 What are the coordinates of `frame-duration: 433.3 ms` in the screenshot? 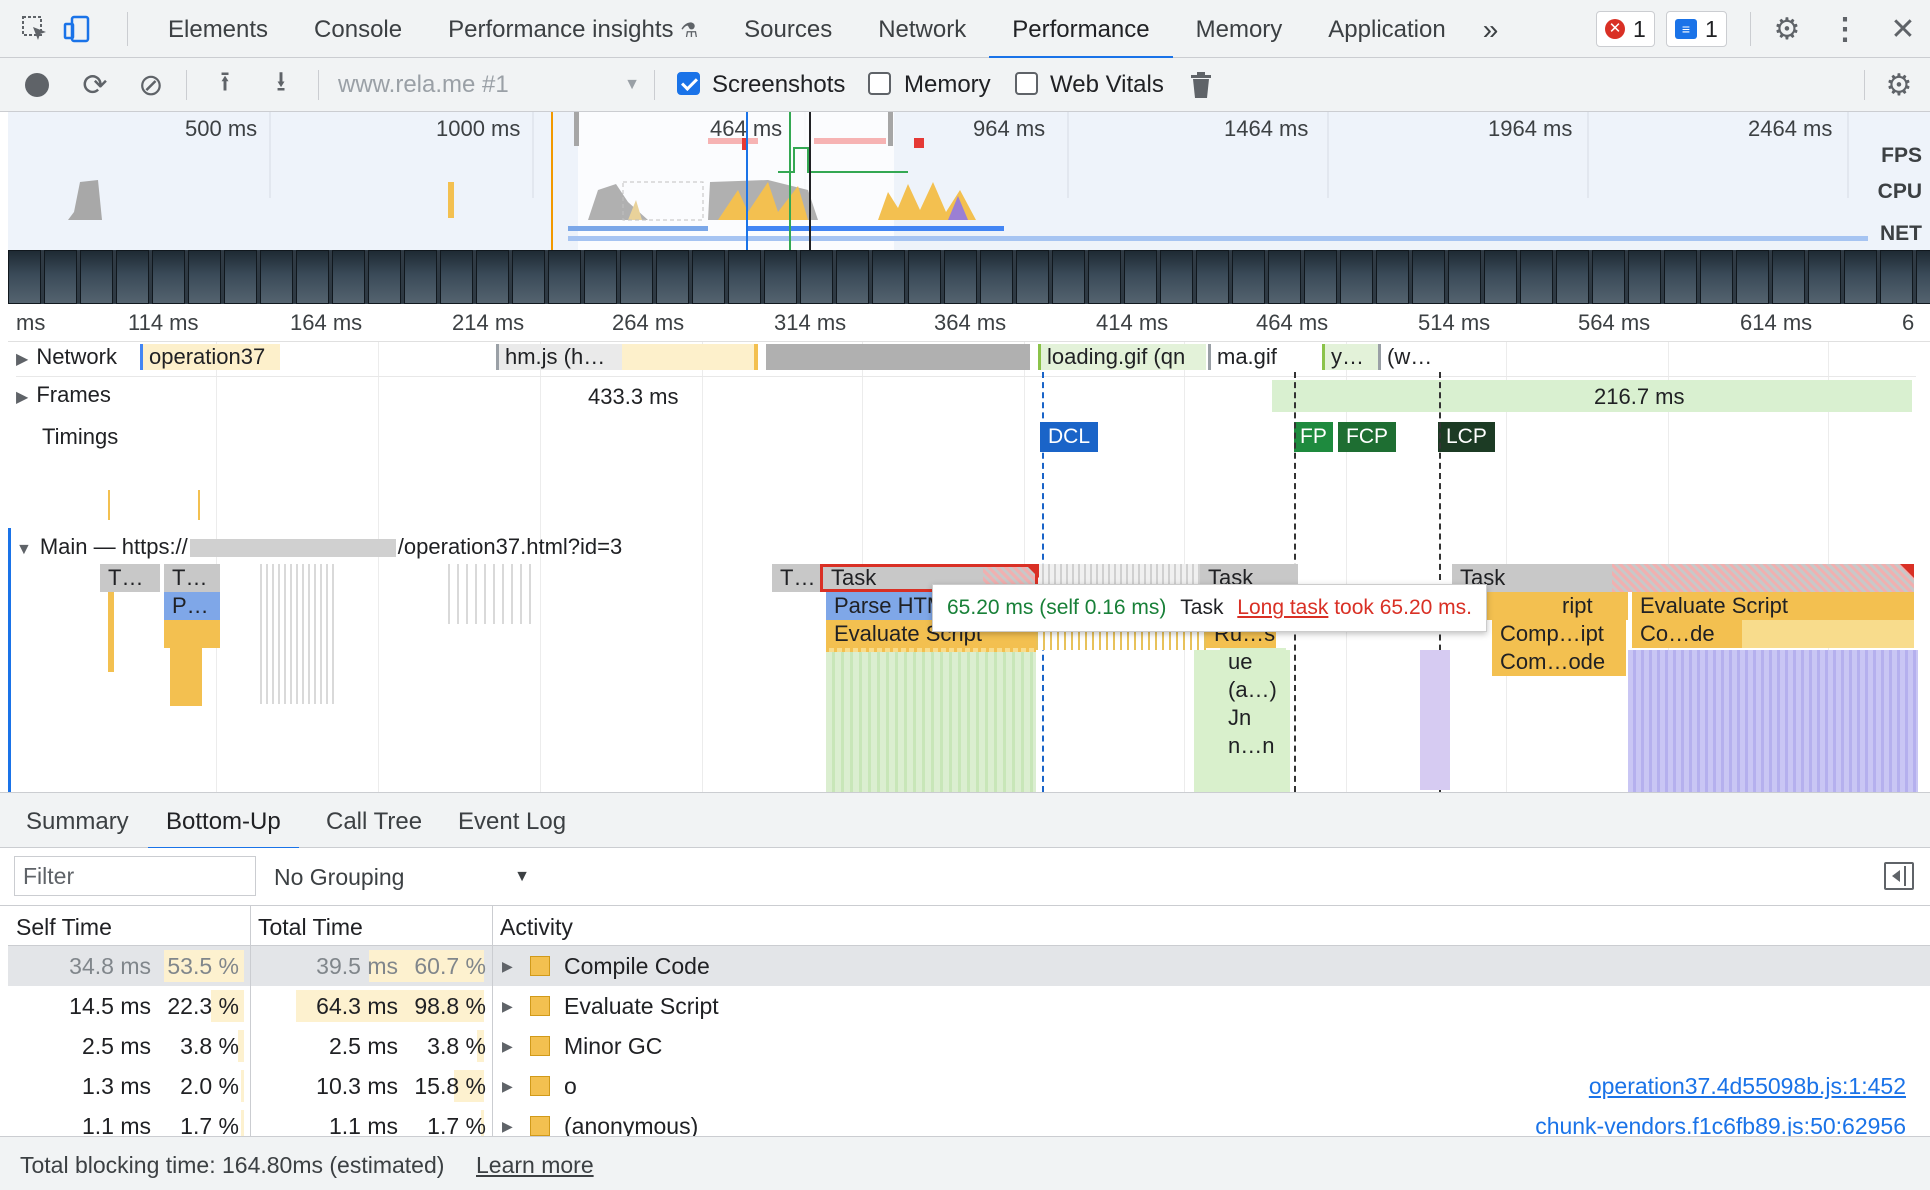 It's located at (633, 396).